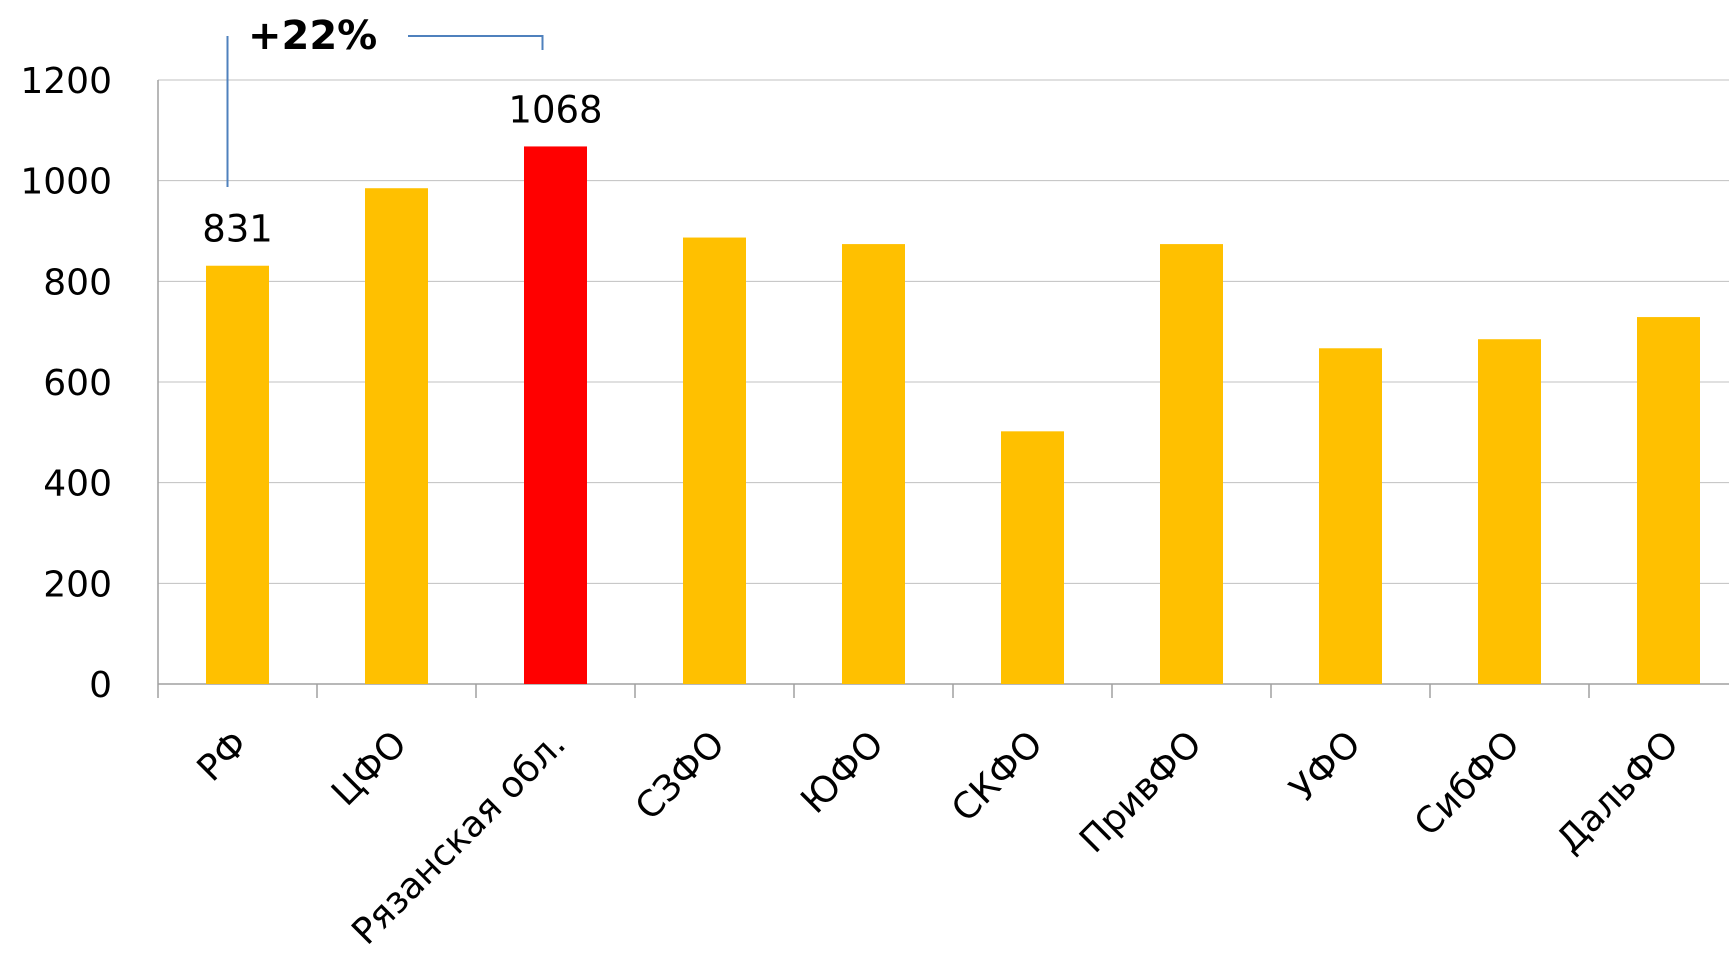  What do you see at coordinates (369, 768) in the screenshot?
I see `x-tick-label: ЦФО` at bounding box center [369, 768].